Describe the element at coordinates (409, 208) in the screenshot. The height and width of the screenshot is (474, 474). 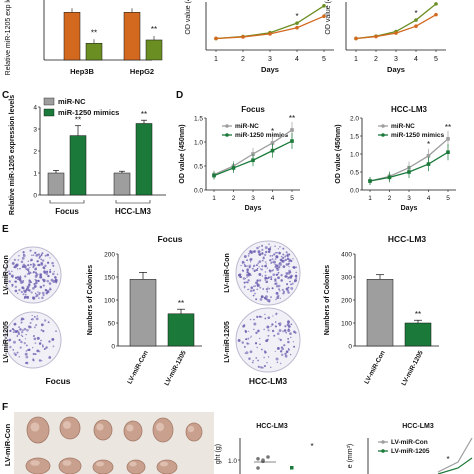
I see `d-line-hcc-xlabel: Days` at that location.